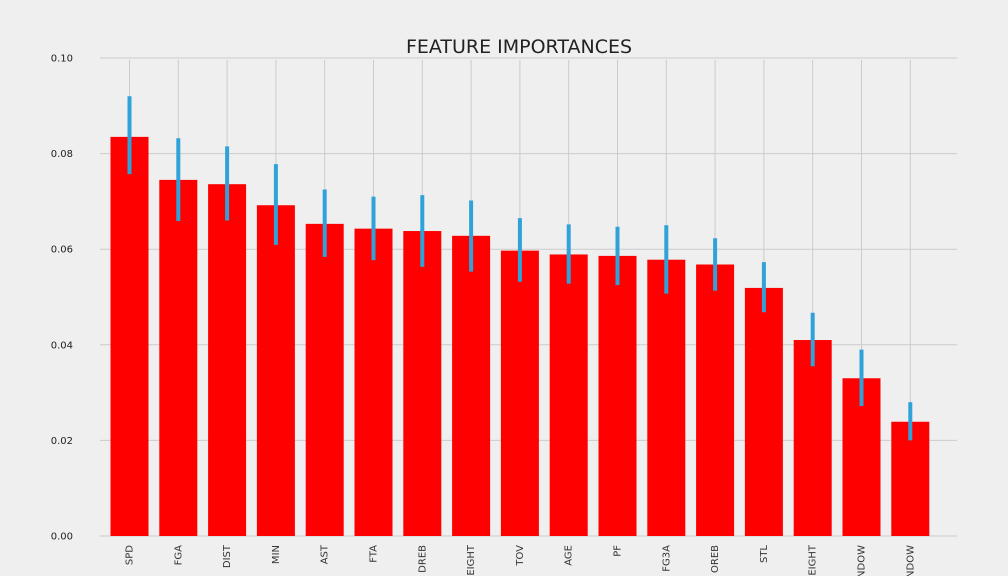  Describe the element at coordinates (520, 556) in the screenshot. I see `x-tick-label: TOV` at that location.